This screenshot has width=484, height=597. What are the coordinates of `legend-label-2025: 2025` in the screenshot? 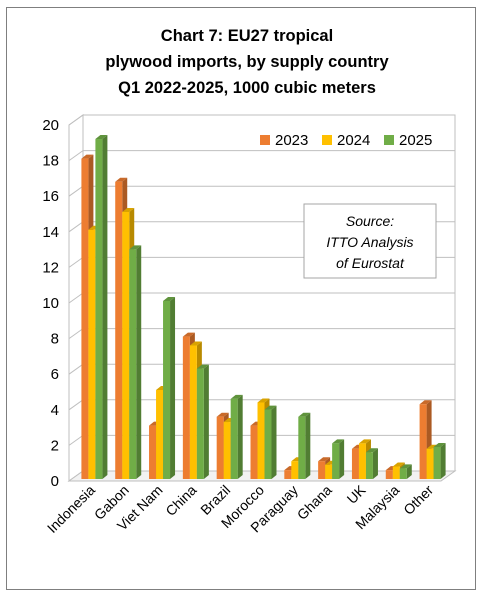 It's located at (415, 140).